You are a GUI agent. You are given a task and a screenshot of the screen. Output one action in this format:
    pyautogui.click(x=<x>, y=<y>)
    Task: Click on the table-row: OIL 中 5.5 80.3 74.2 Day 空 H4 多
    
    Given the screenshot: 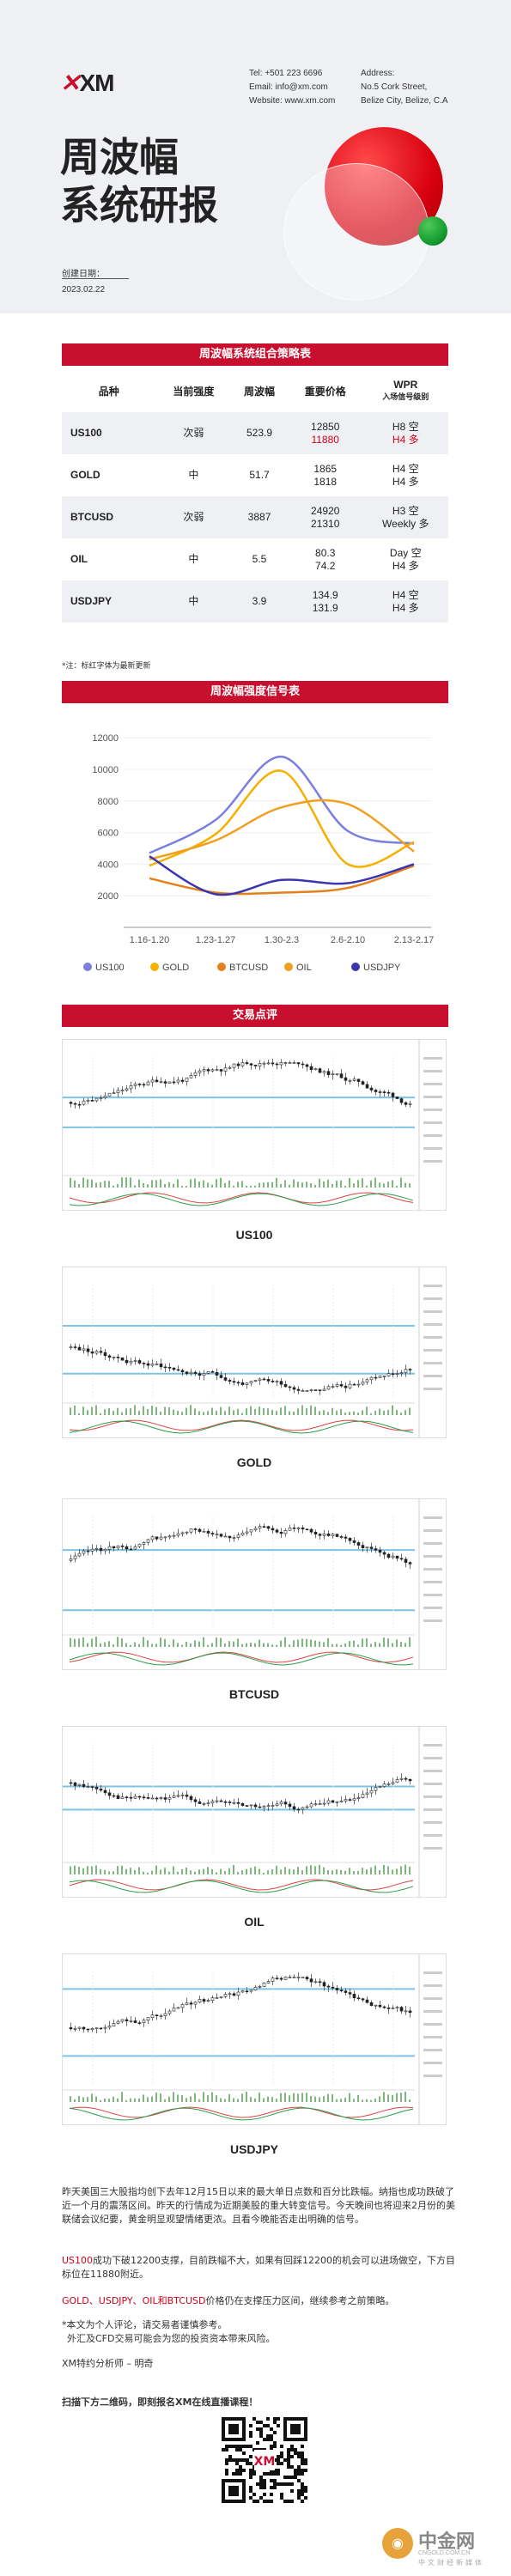 What is the action you would take?
    pyautogui.click(x=255, y=559)
    